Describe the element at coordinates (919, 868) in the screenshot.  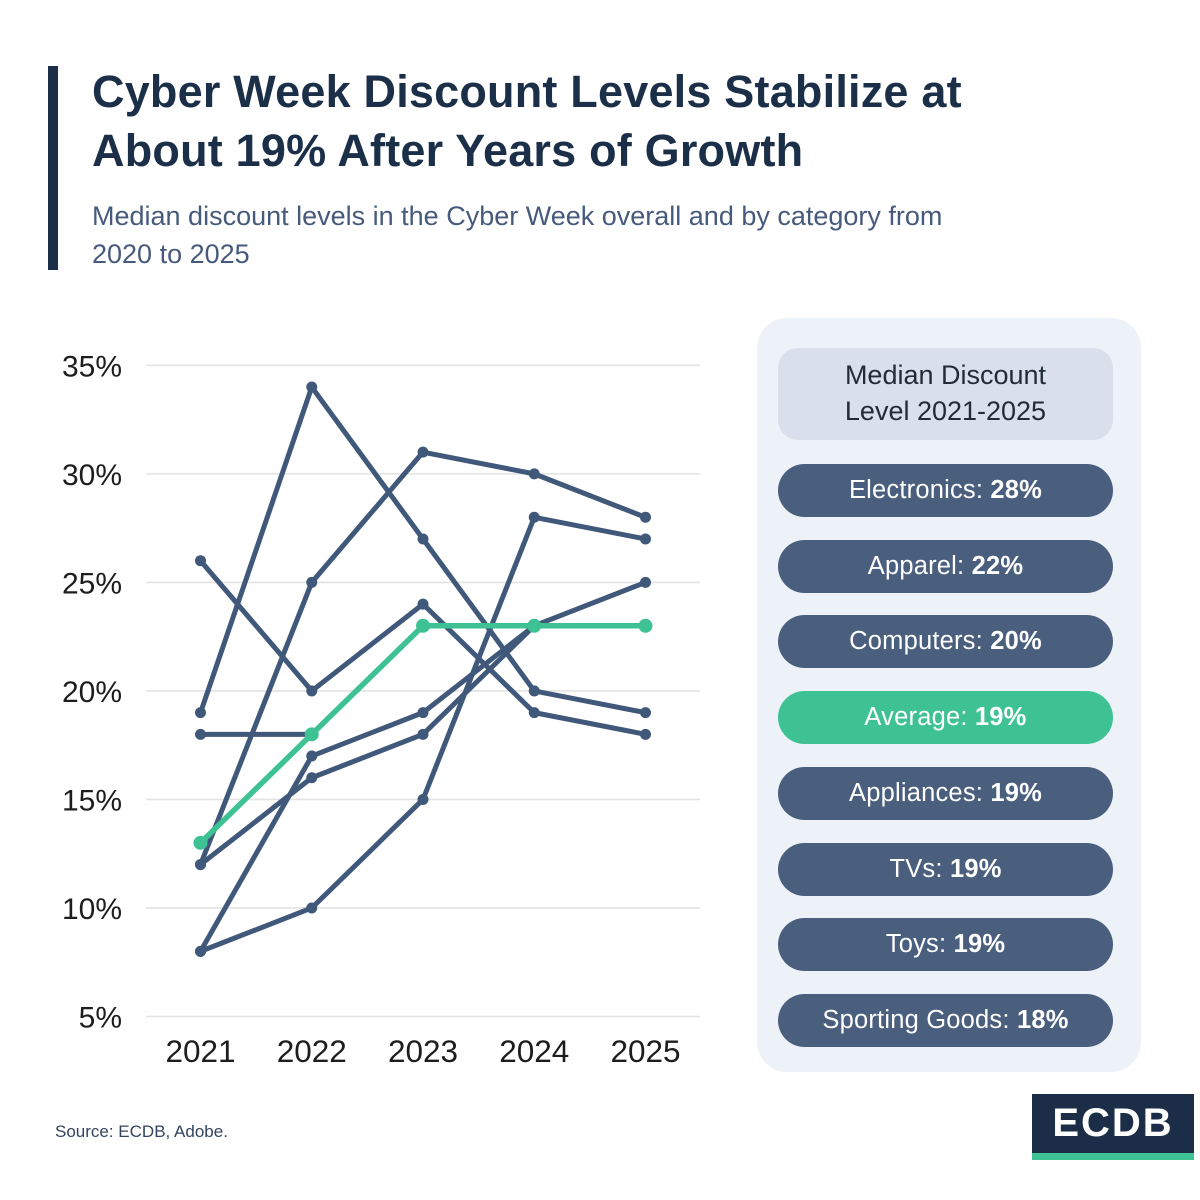
I see `legend-pill-label: TVs:` at that location.